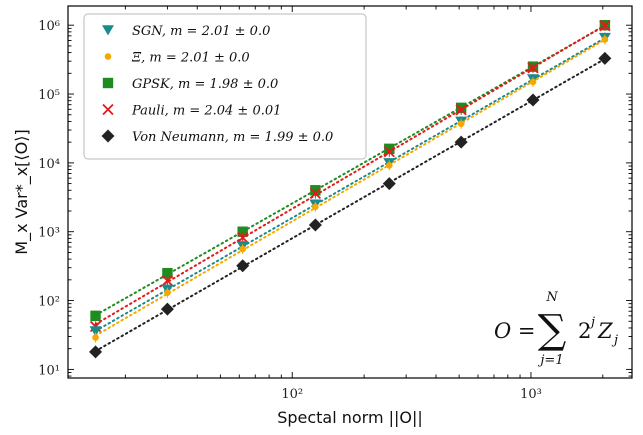 This screenshot has height=435, width=643. What do you see at coordinates (49, 233) in the screenshot?
I see `y-tick-label: 10³` at bounding box center [49, 233].